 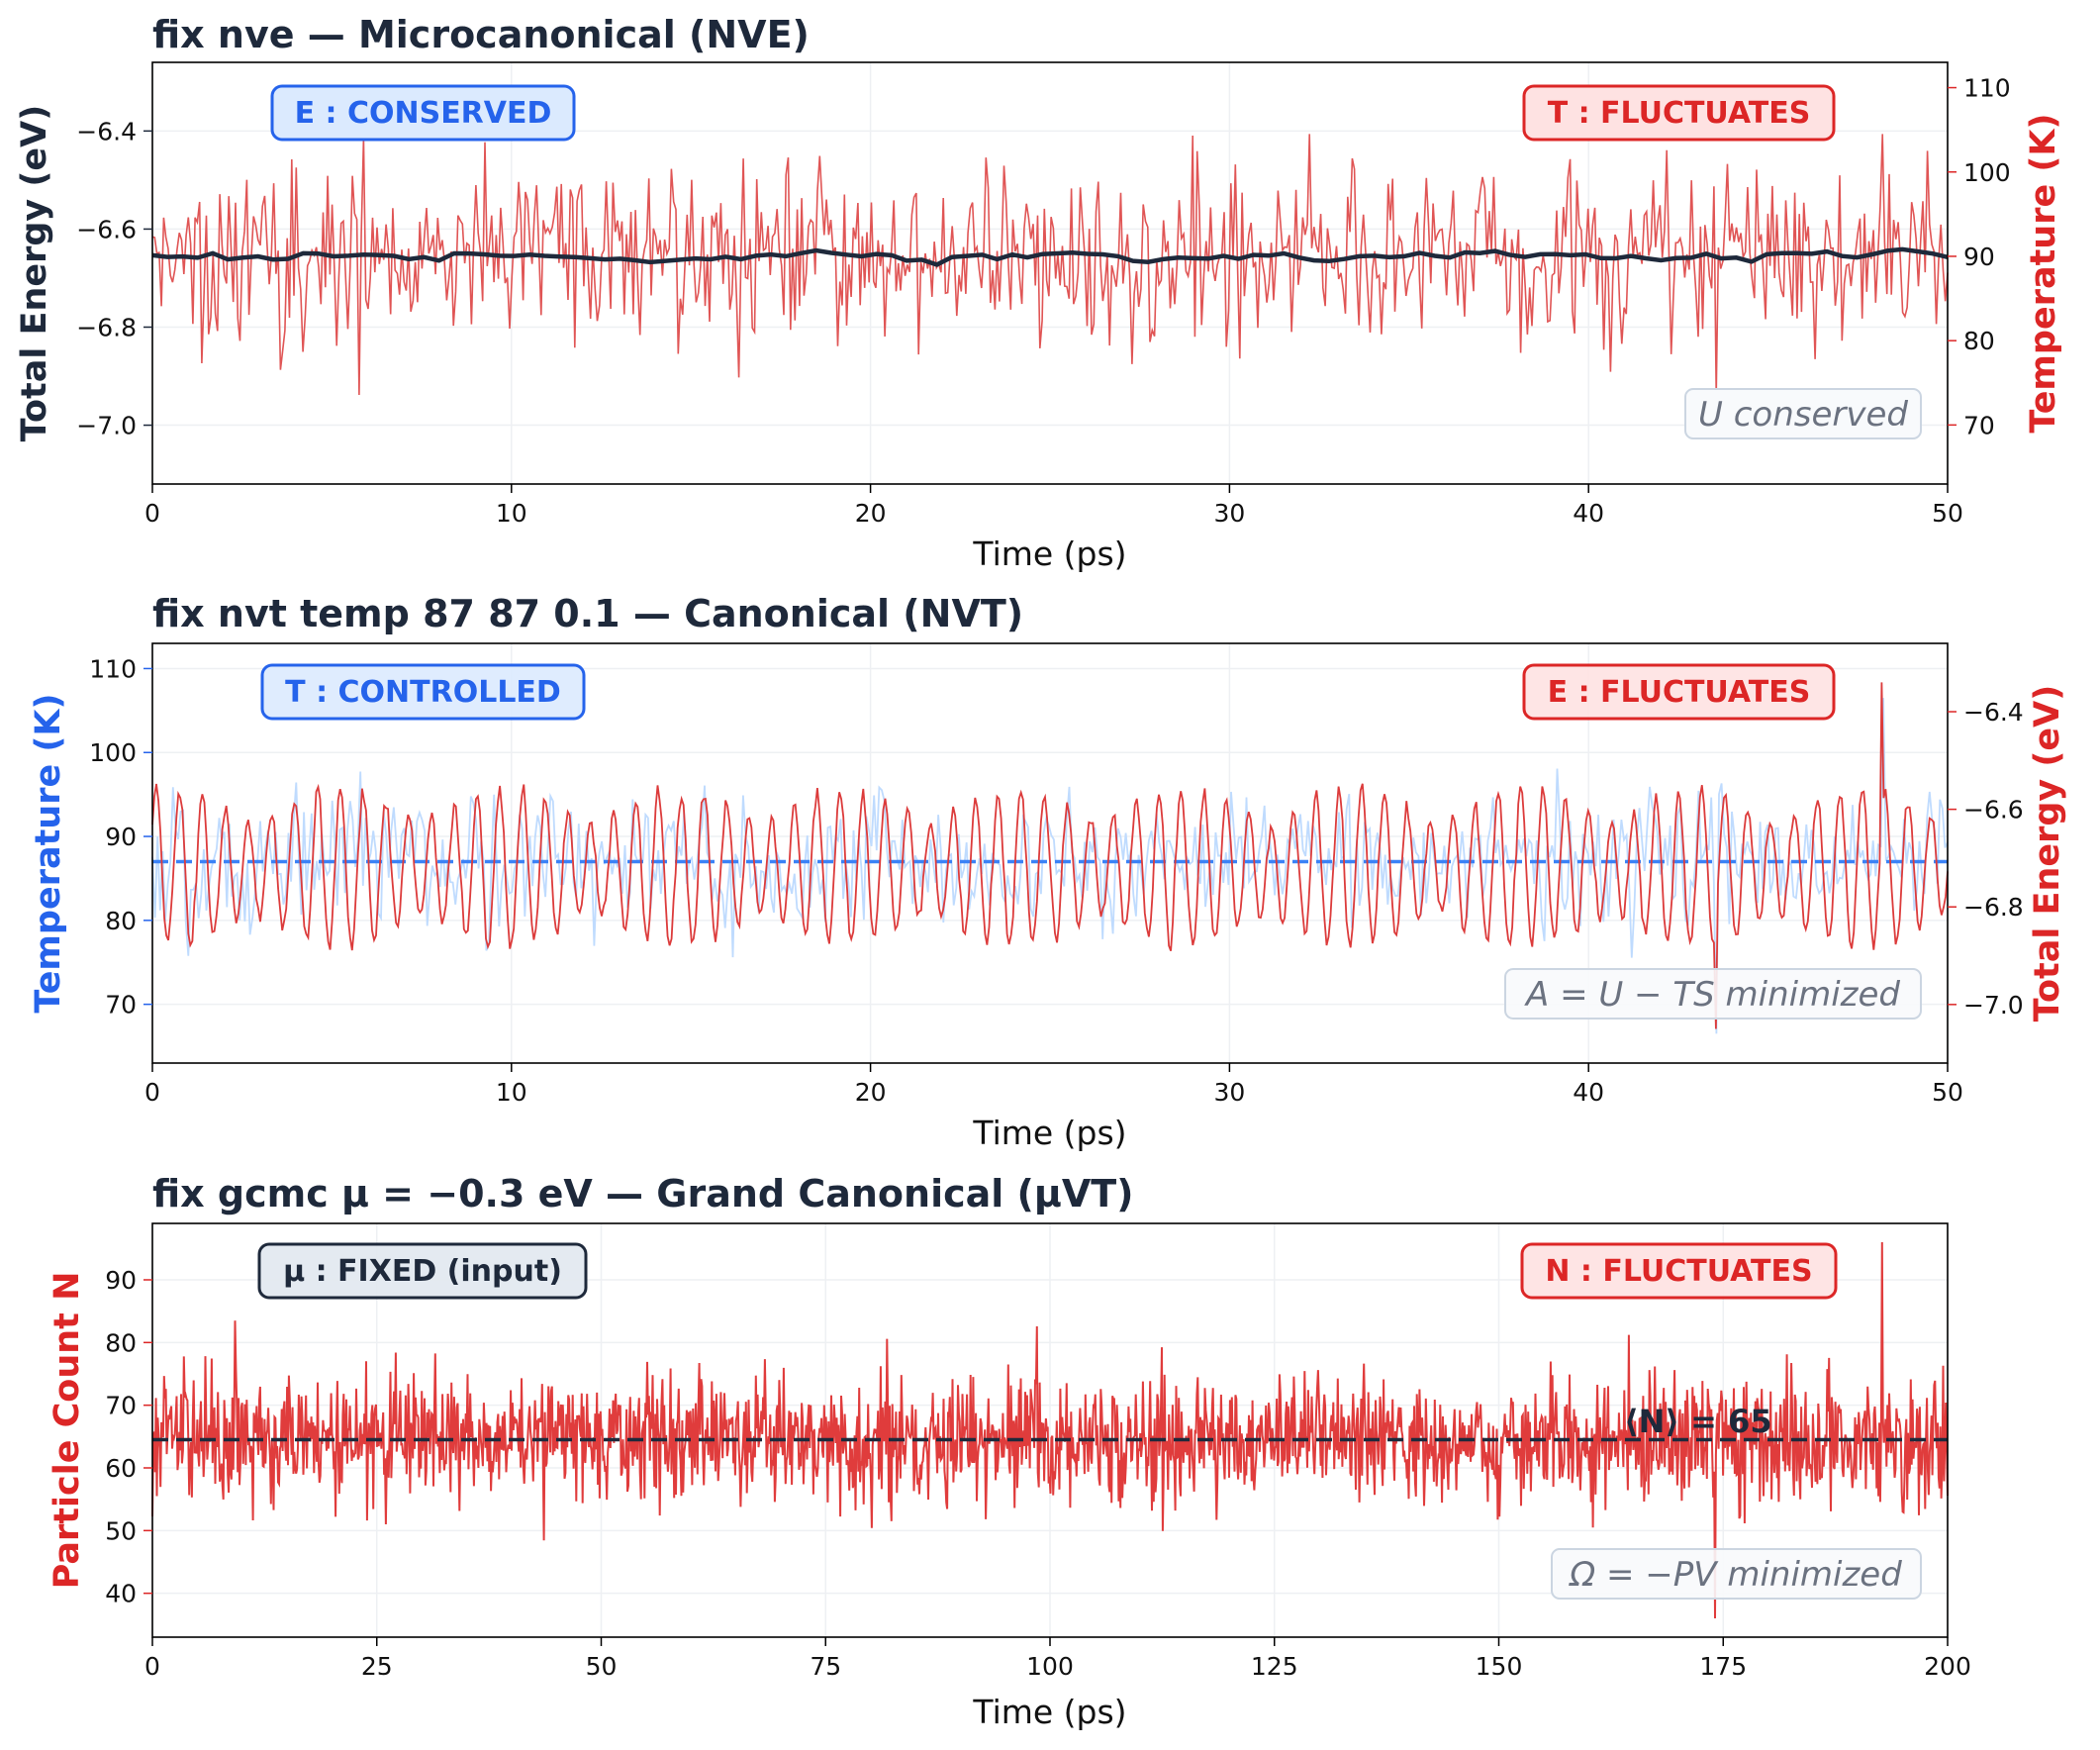 I want to click on badge-energy-conserved: E : CONSERVED, so click(x=423, y=113).